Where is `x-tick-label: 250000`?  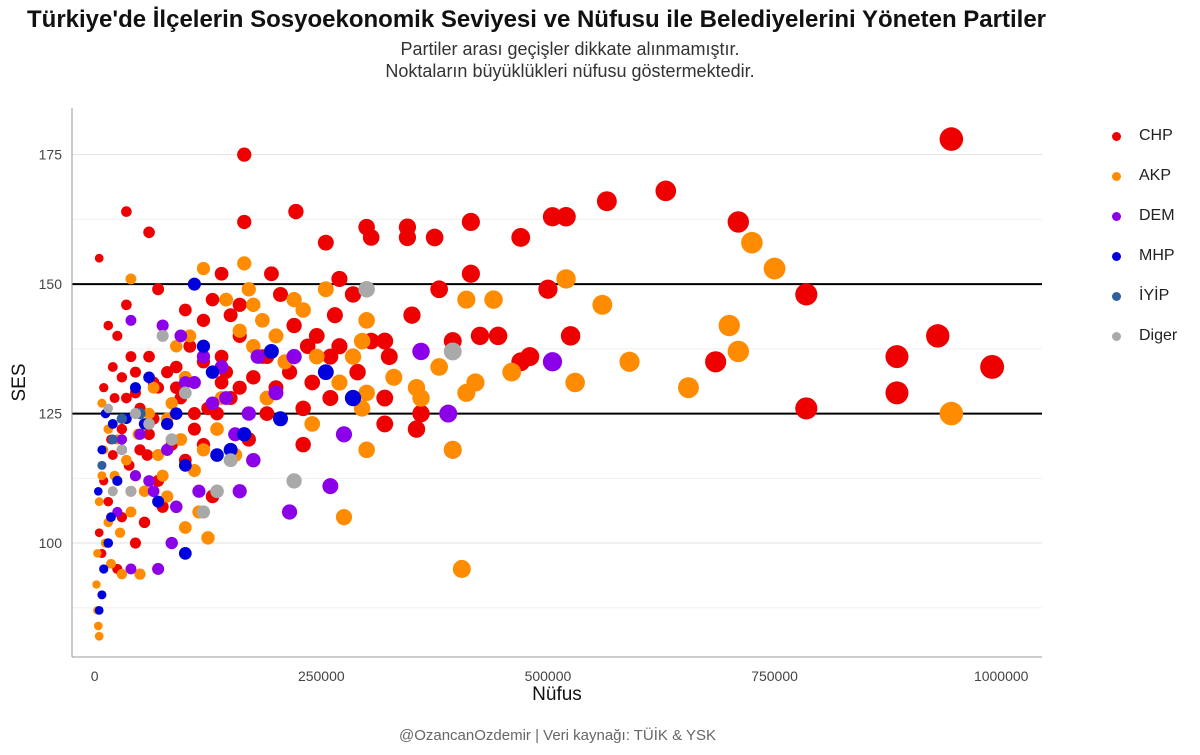 x-tick-label: 250000 is located at coordinates (321, 676).